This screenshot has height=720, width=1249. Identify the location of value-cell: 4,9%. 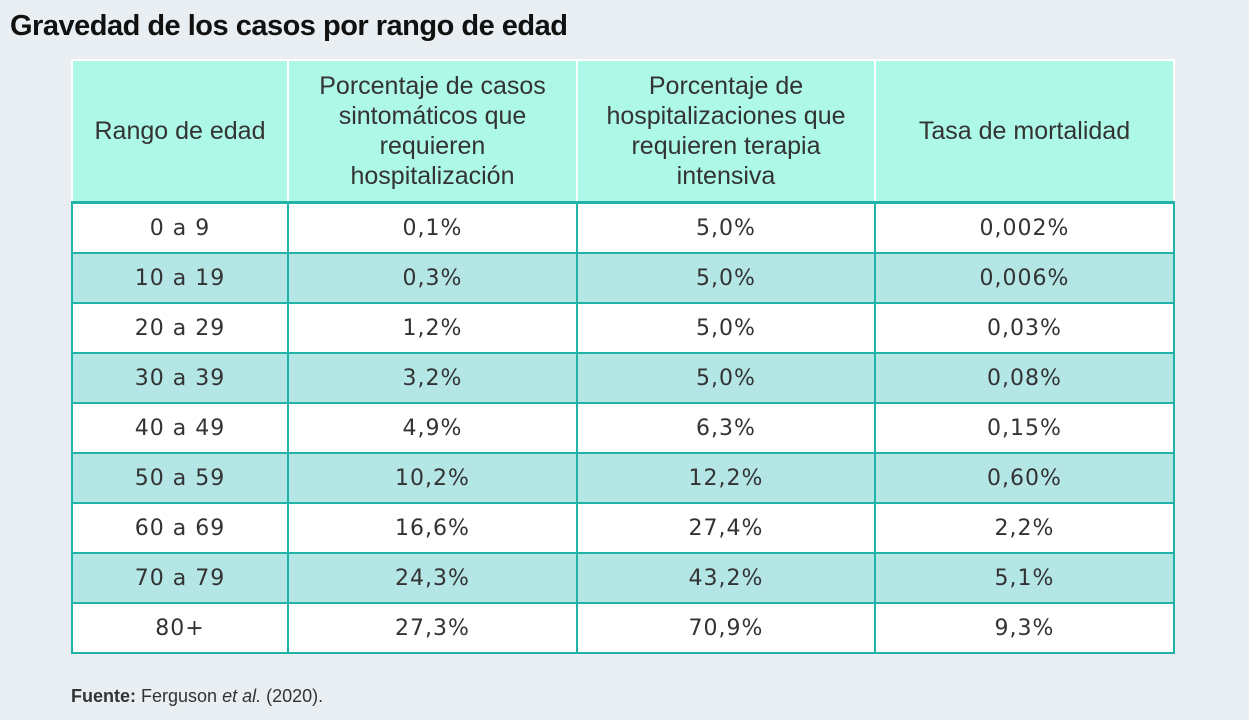
(432, 428).